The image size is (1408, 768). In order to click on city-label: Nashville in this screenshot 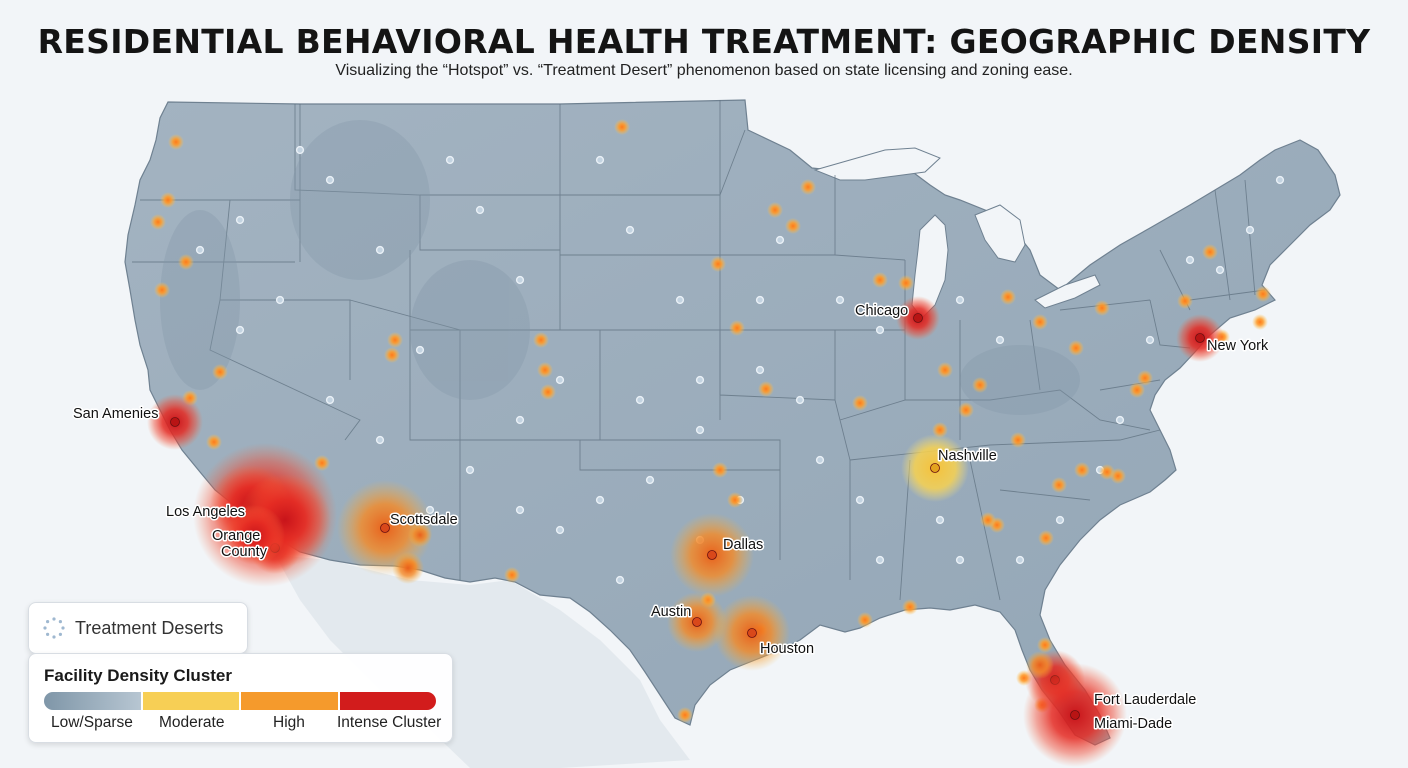, I will do `click(967, 456)`.